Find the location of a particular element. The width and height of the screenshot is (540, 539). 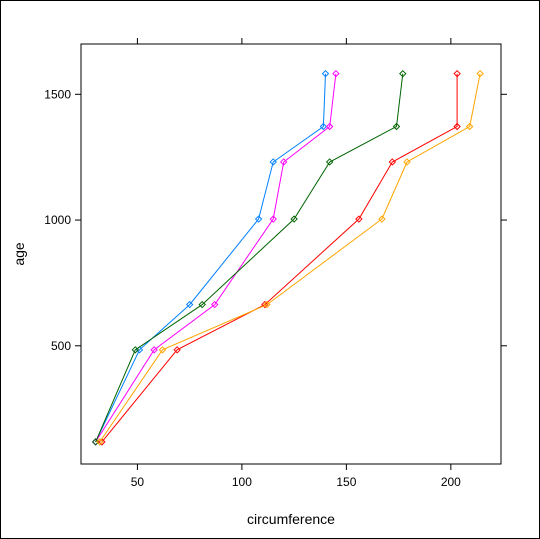

y-tick-label: 500 is located at coordinates (61, 346).